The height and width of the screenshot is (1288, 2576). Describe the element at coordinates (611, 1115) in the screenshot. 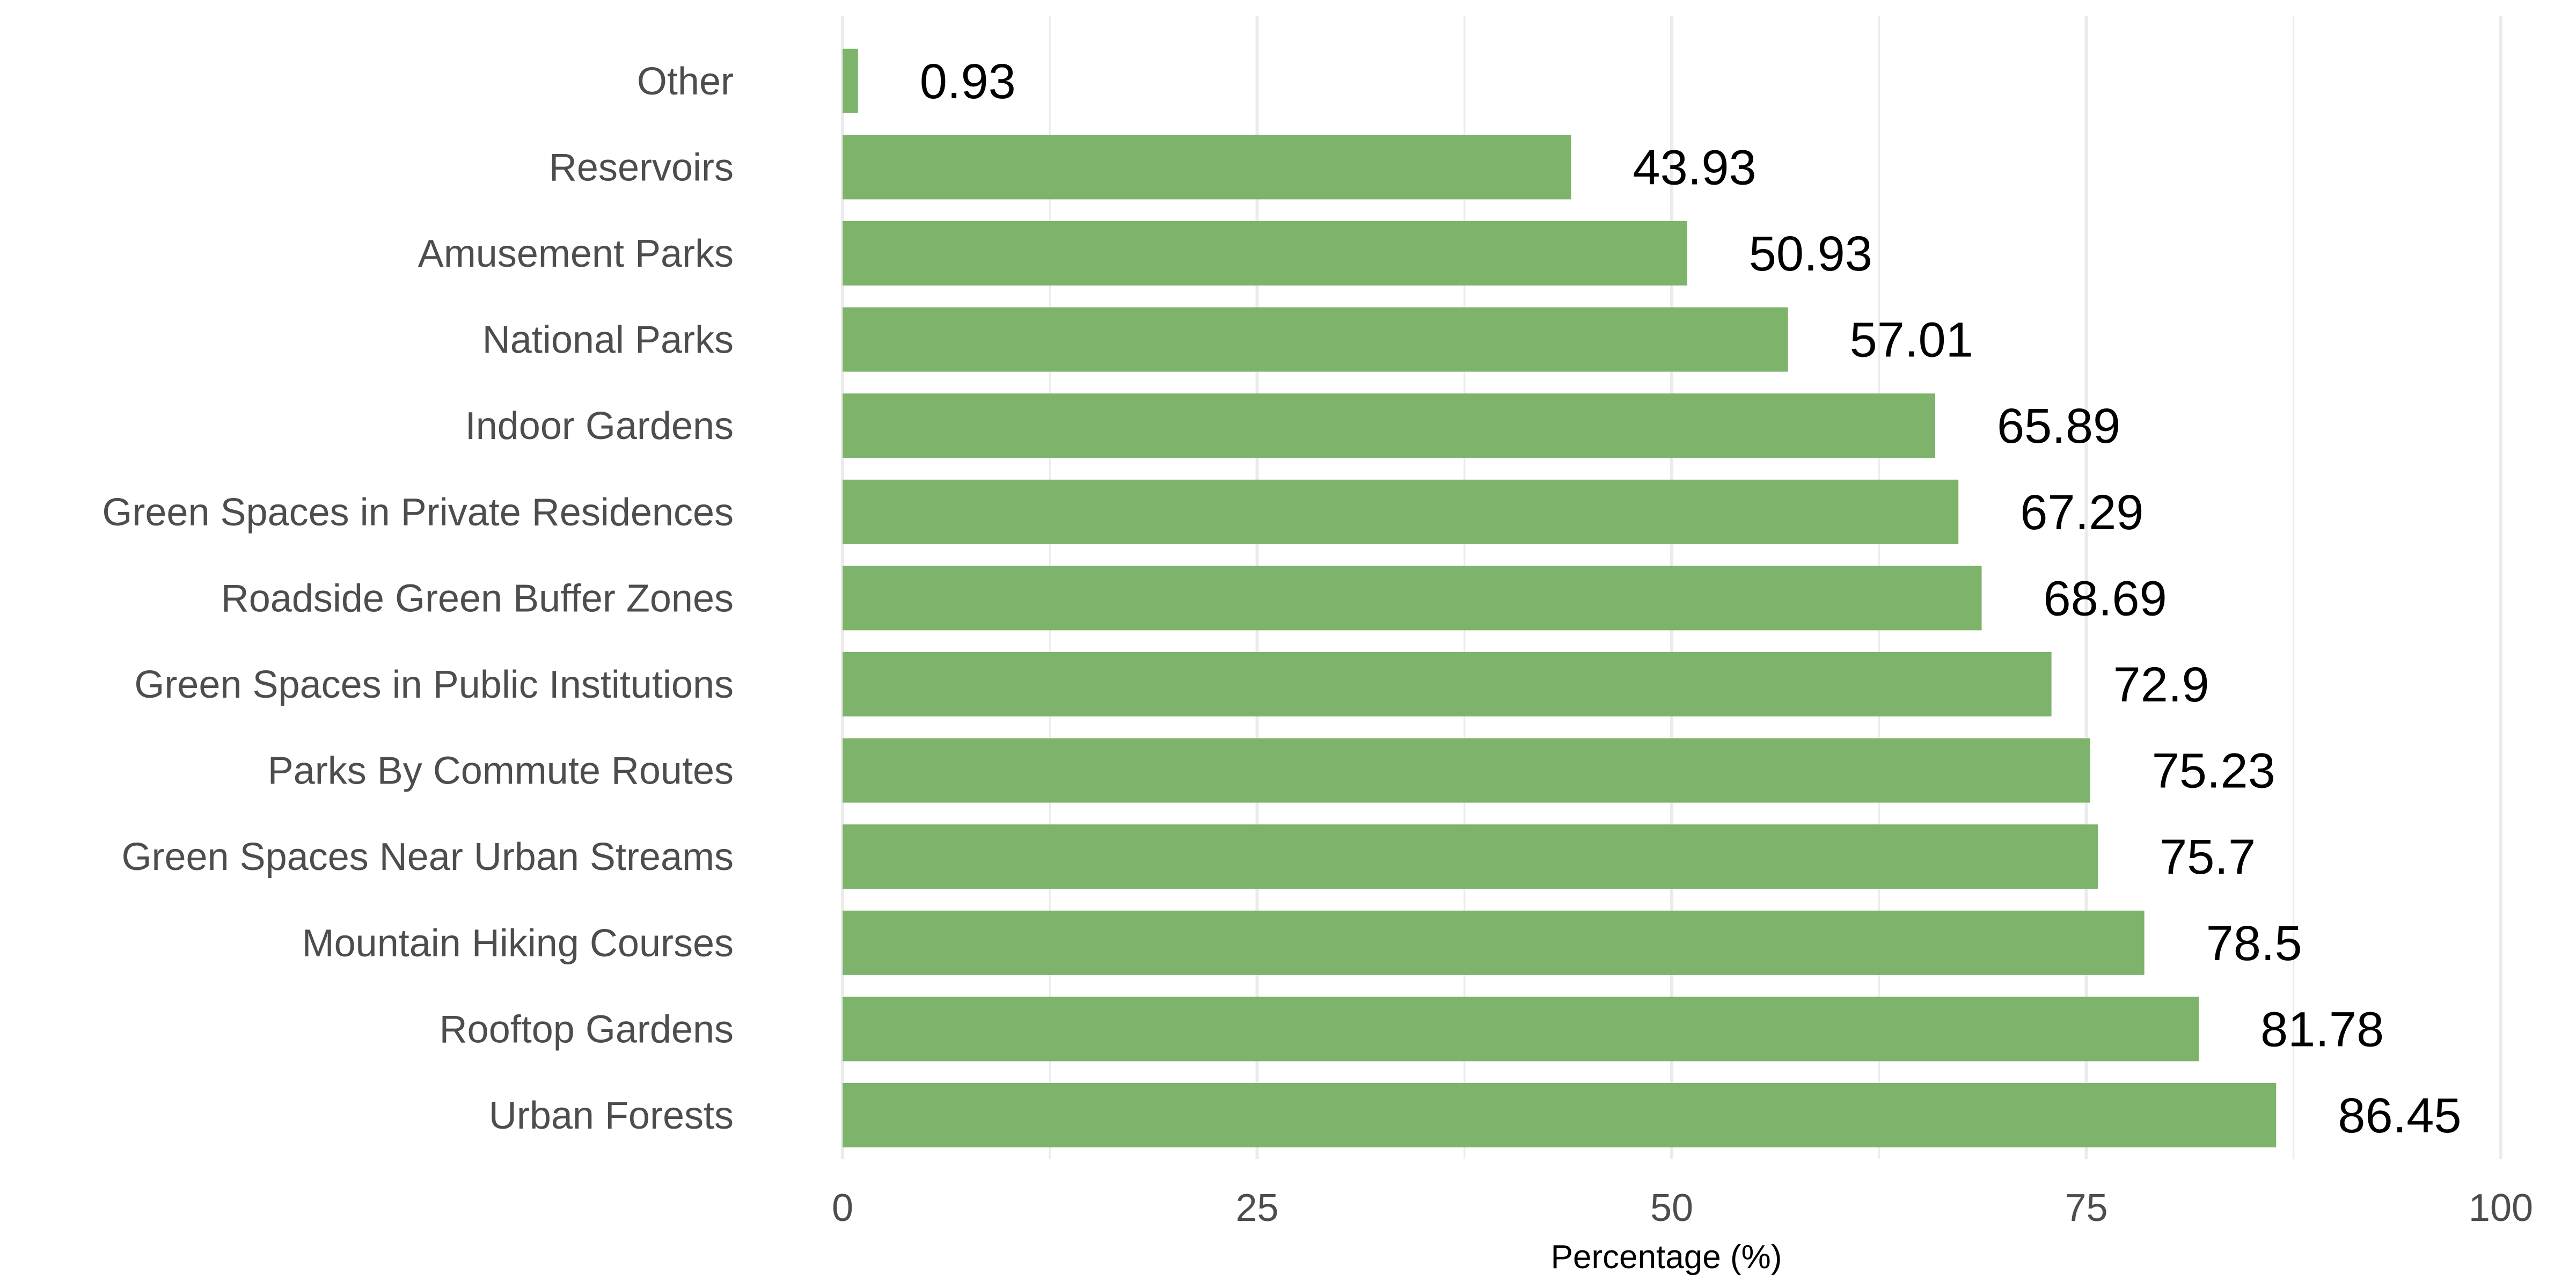

I see `category-label: Urban Forests` at that location.